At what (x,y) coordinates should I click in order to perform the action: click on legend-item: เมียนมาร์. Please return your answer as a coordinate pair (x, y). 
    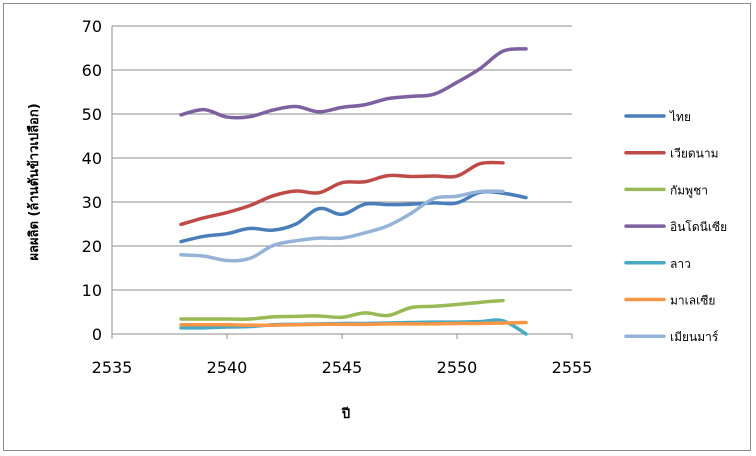
    Looking at the image, I should click on (671, 337).